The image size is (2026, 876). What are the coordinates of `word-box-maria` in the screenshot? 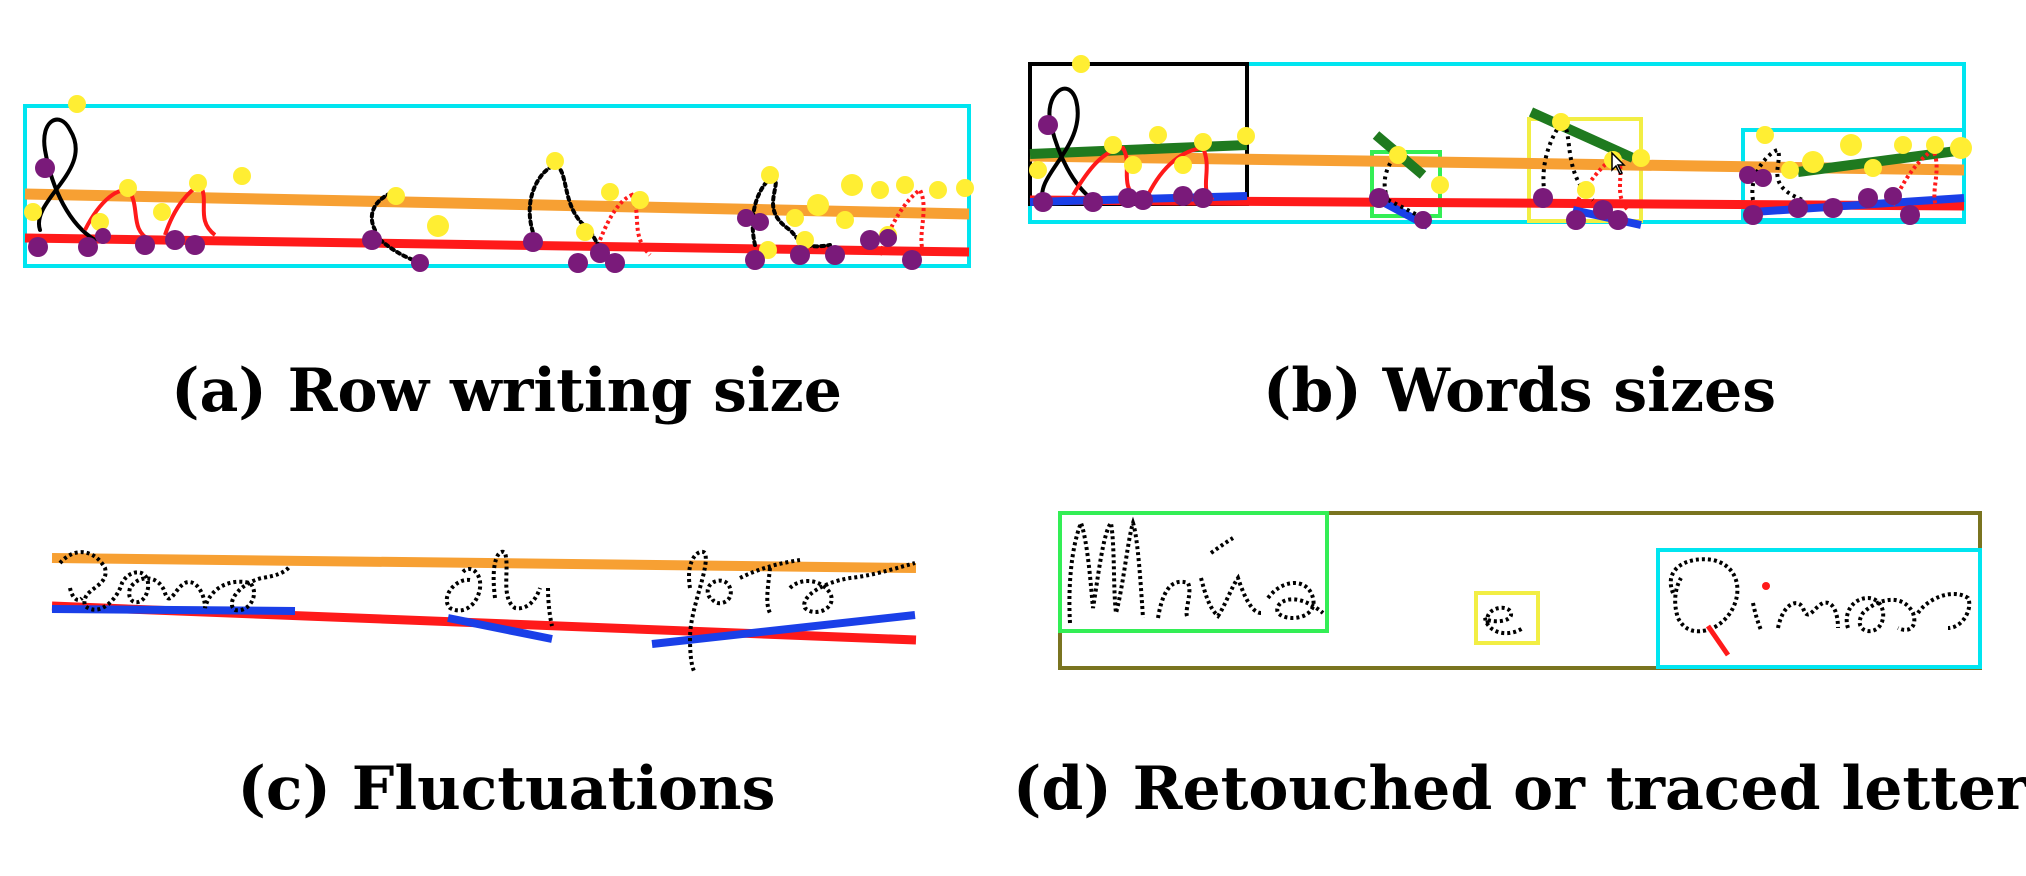 It's located at (1193, 572).